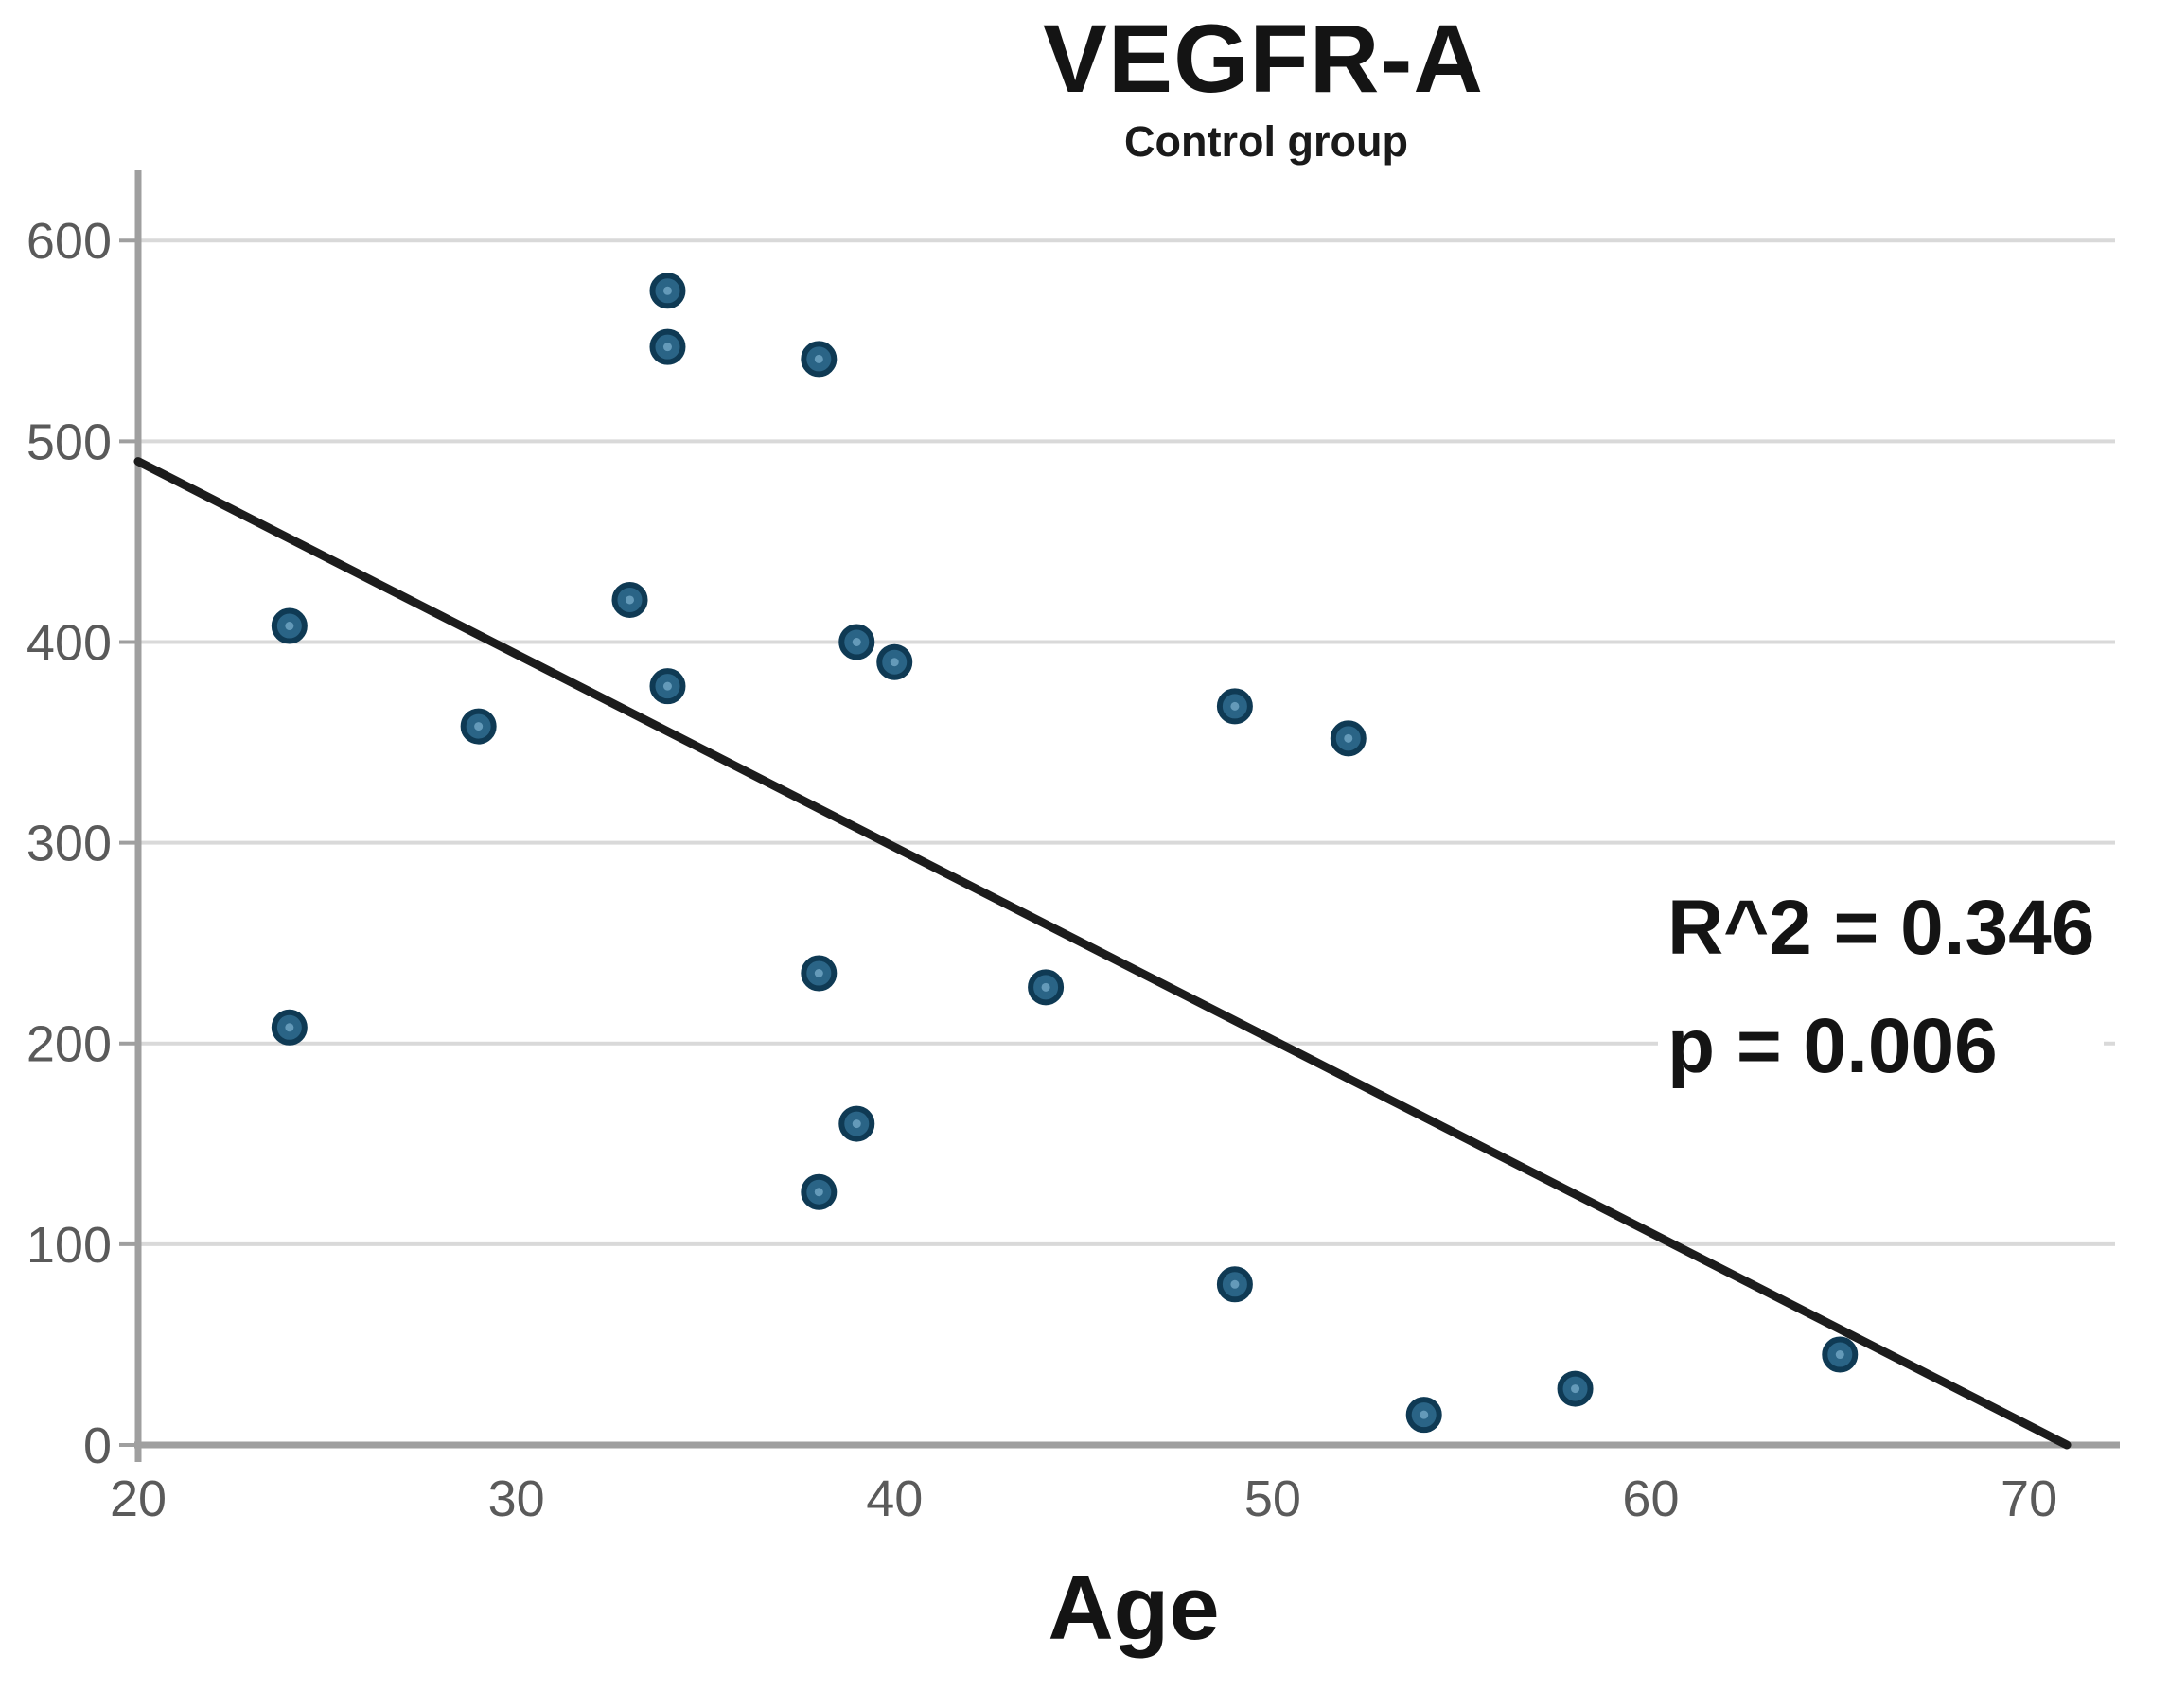 This screenshot has height=1708, width=2169. Describe the element at coordinates (69, 241) in the screenshot. I see `y-tick-label-600: 600` at that location.